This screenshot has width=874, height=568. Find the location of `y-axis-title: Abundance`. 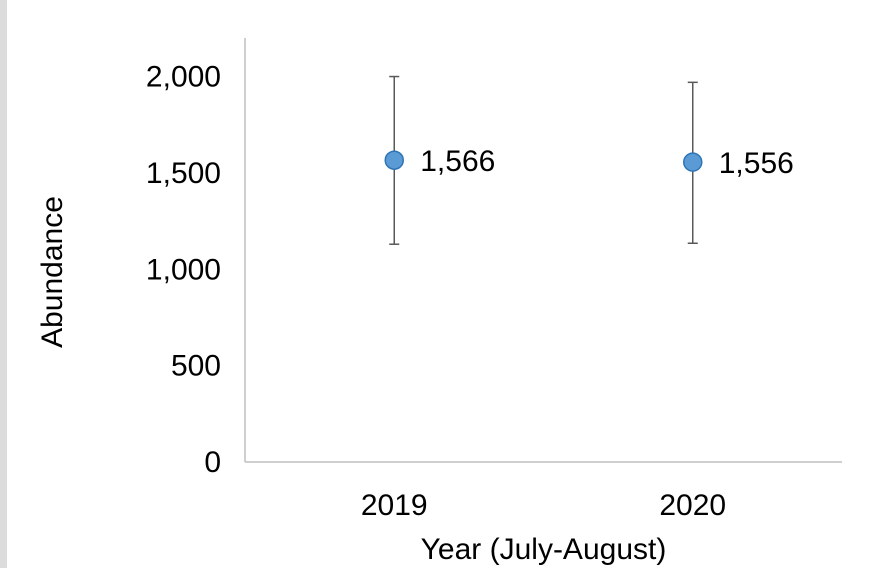

y-axis-title: Abundance is located at coordinates (52, 272).